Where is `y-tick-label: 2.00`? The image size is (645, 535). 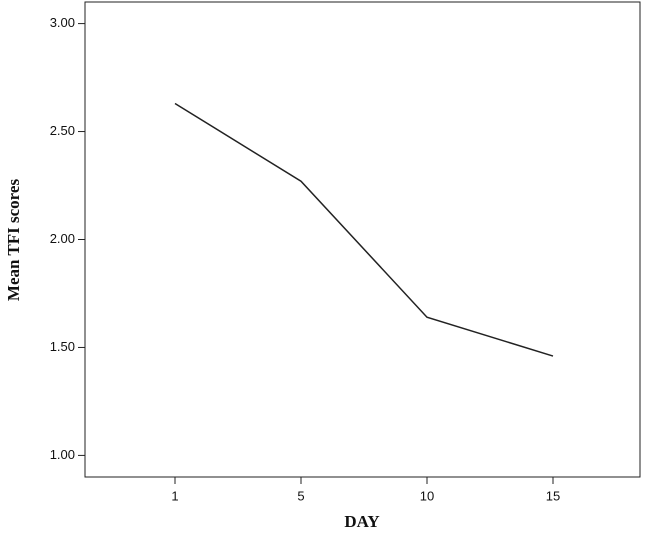 y-tick-label: 2.00 is located at coordinates (62, 238).